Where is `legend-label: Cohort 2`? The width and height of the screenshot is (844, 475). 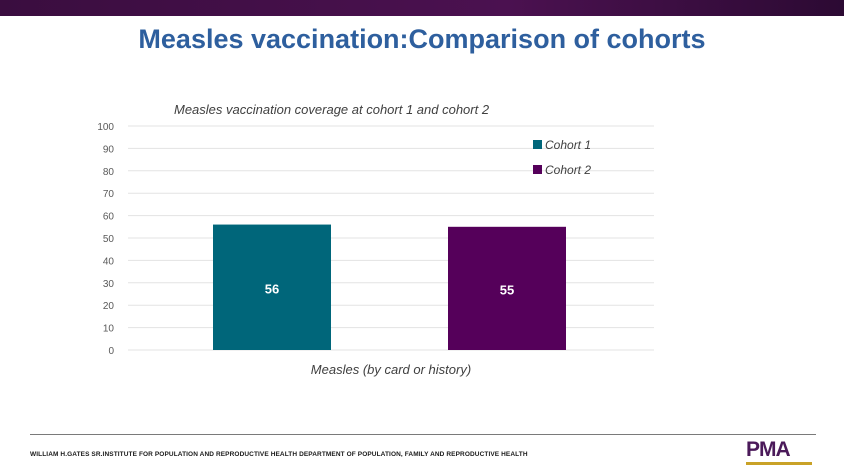 legend-label: Cohort 2 is located at coordinates (568, 170).